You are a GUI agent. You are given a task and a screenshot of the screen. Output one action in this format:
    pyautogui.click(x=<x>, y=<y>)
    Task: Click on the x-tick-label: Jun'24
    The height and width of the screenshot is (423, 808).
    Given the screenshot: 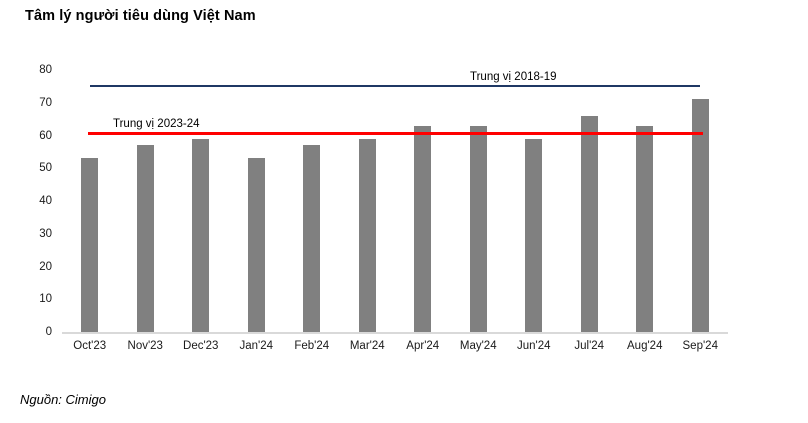 What is the action you would take?
    pyautogui.click(x=533, y=346)
    